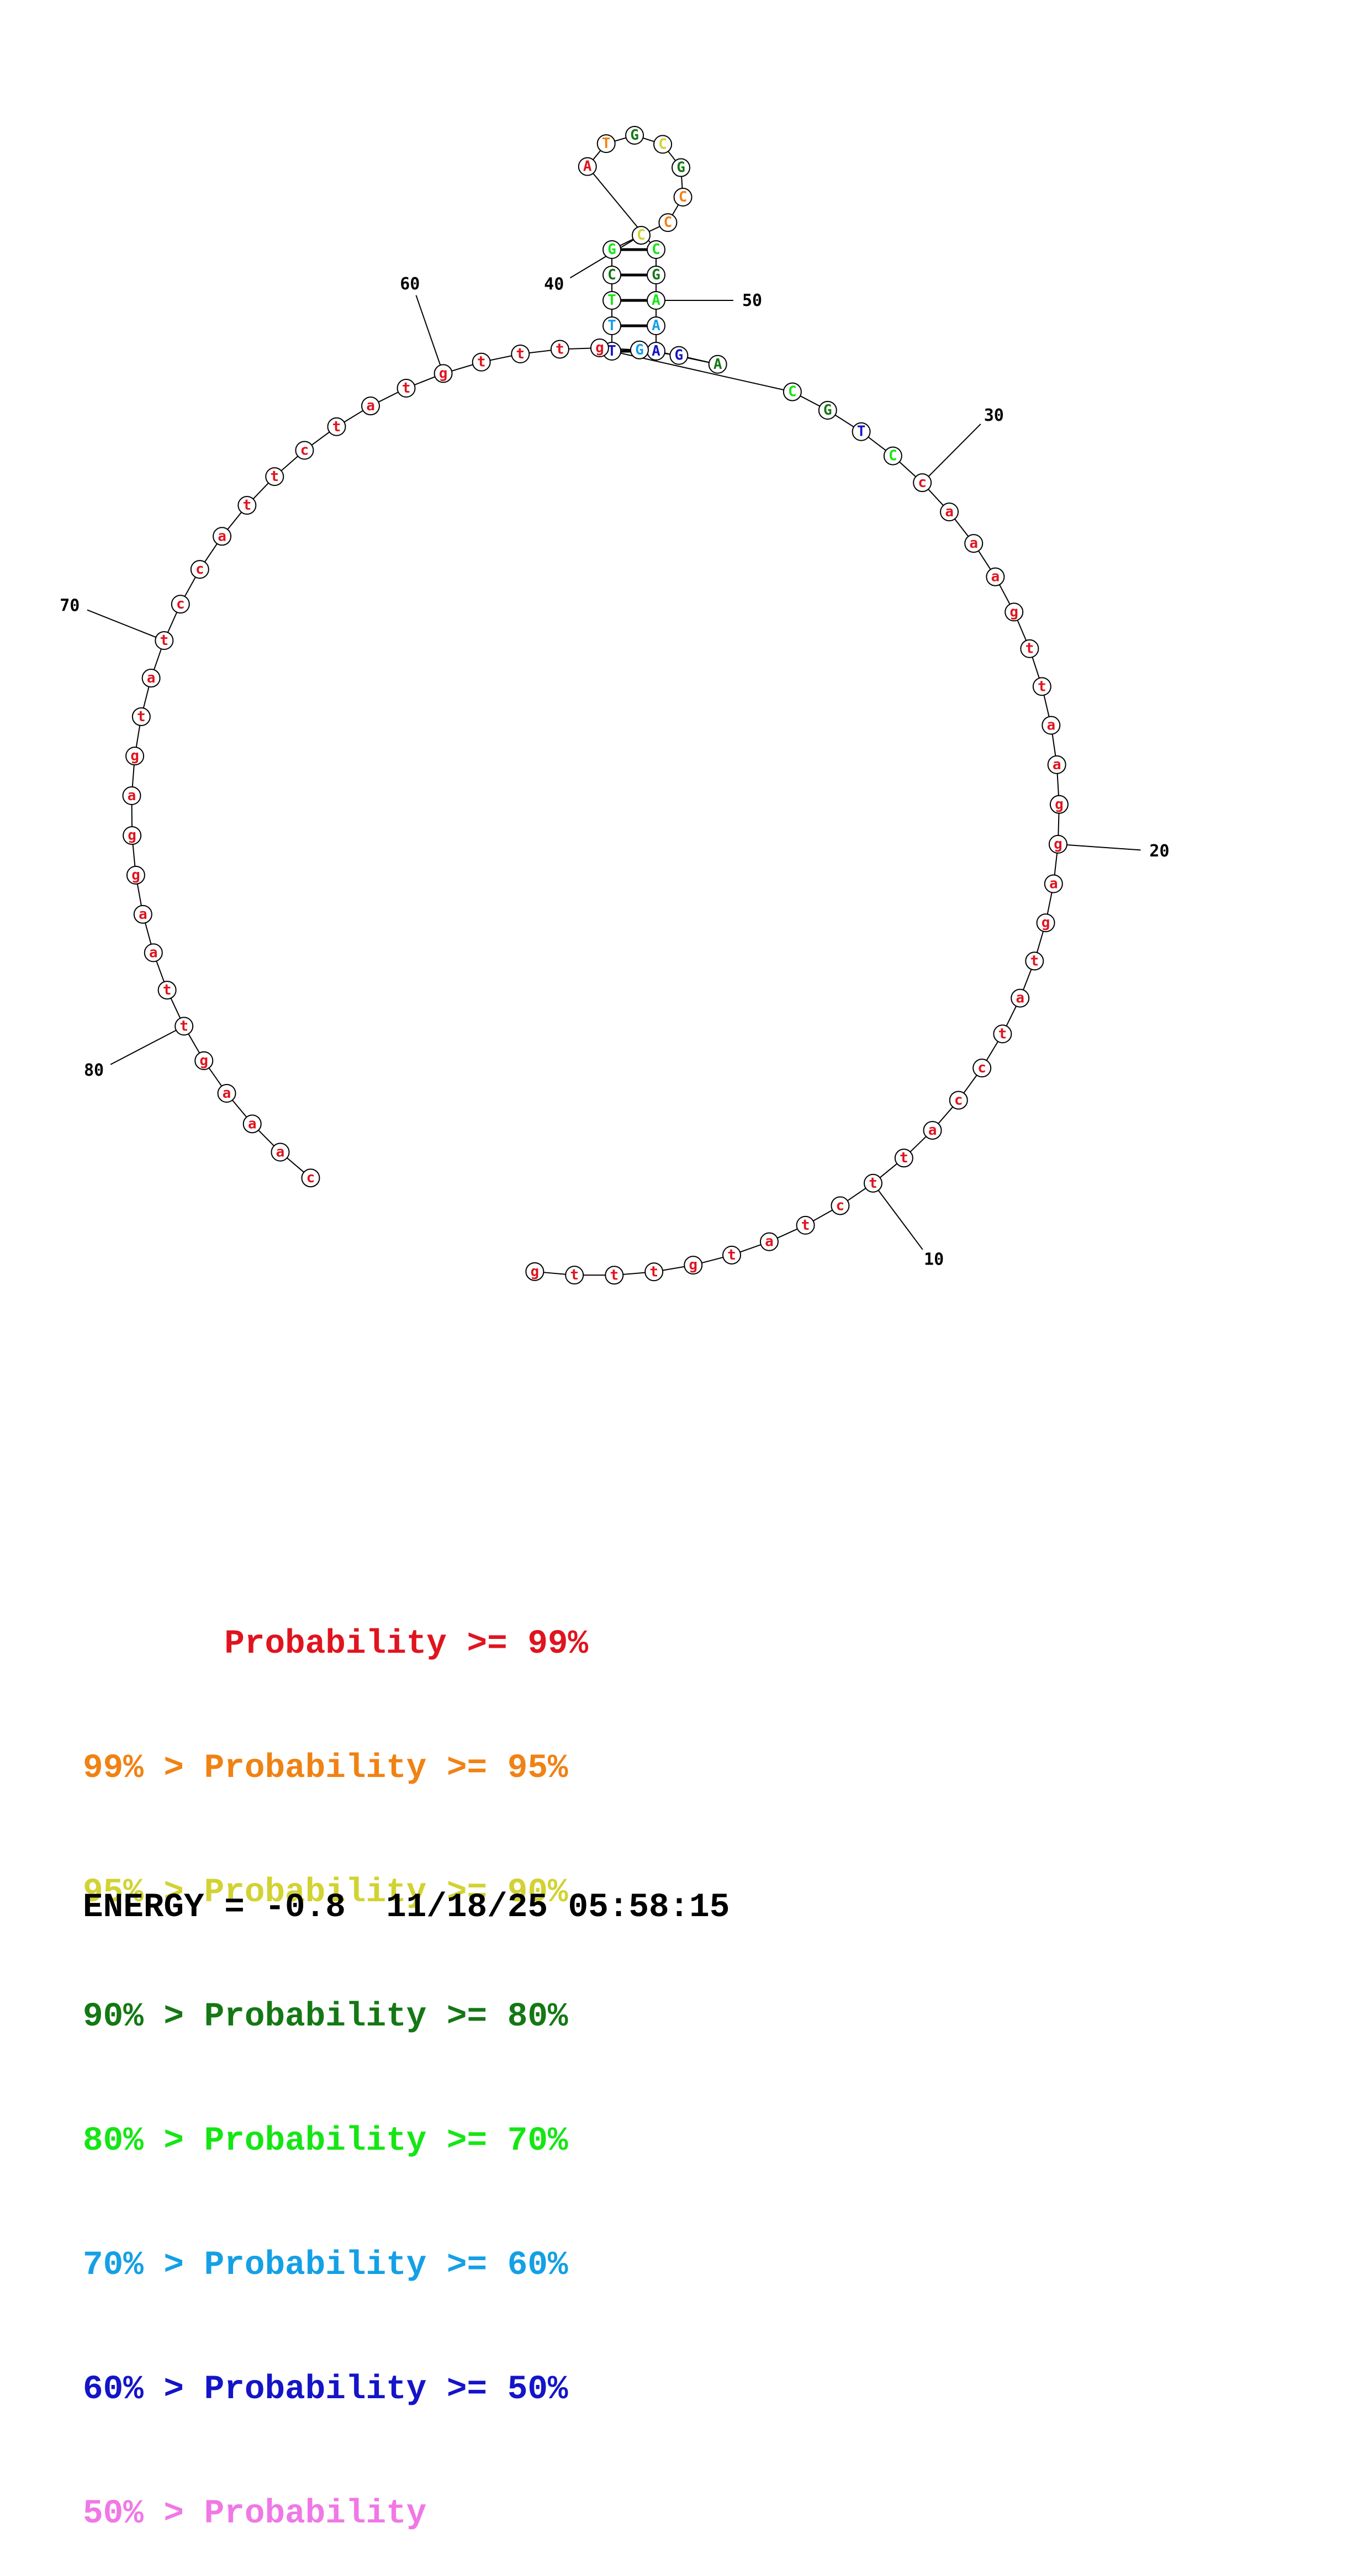 The width and height of the screenshot is (1369, 2576). I want to click on nucleotide-19: a, so click(1054, 884).